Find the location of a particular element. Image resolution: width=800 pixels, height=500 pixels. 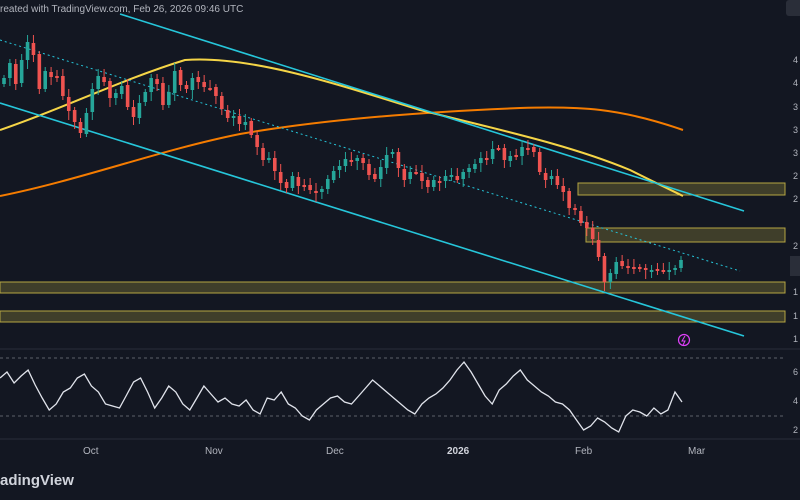

x-tick-oct: Oct is located at coordinates (91, 451).